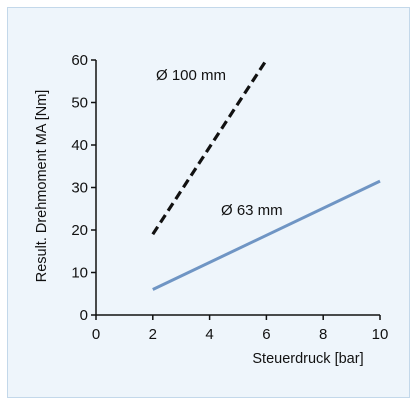  I want to click on series-label-100mm: Ø 100 mm, so click(191, 75).